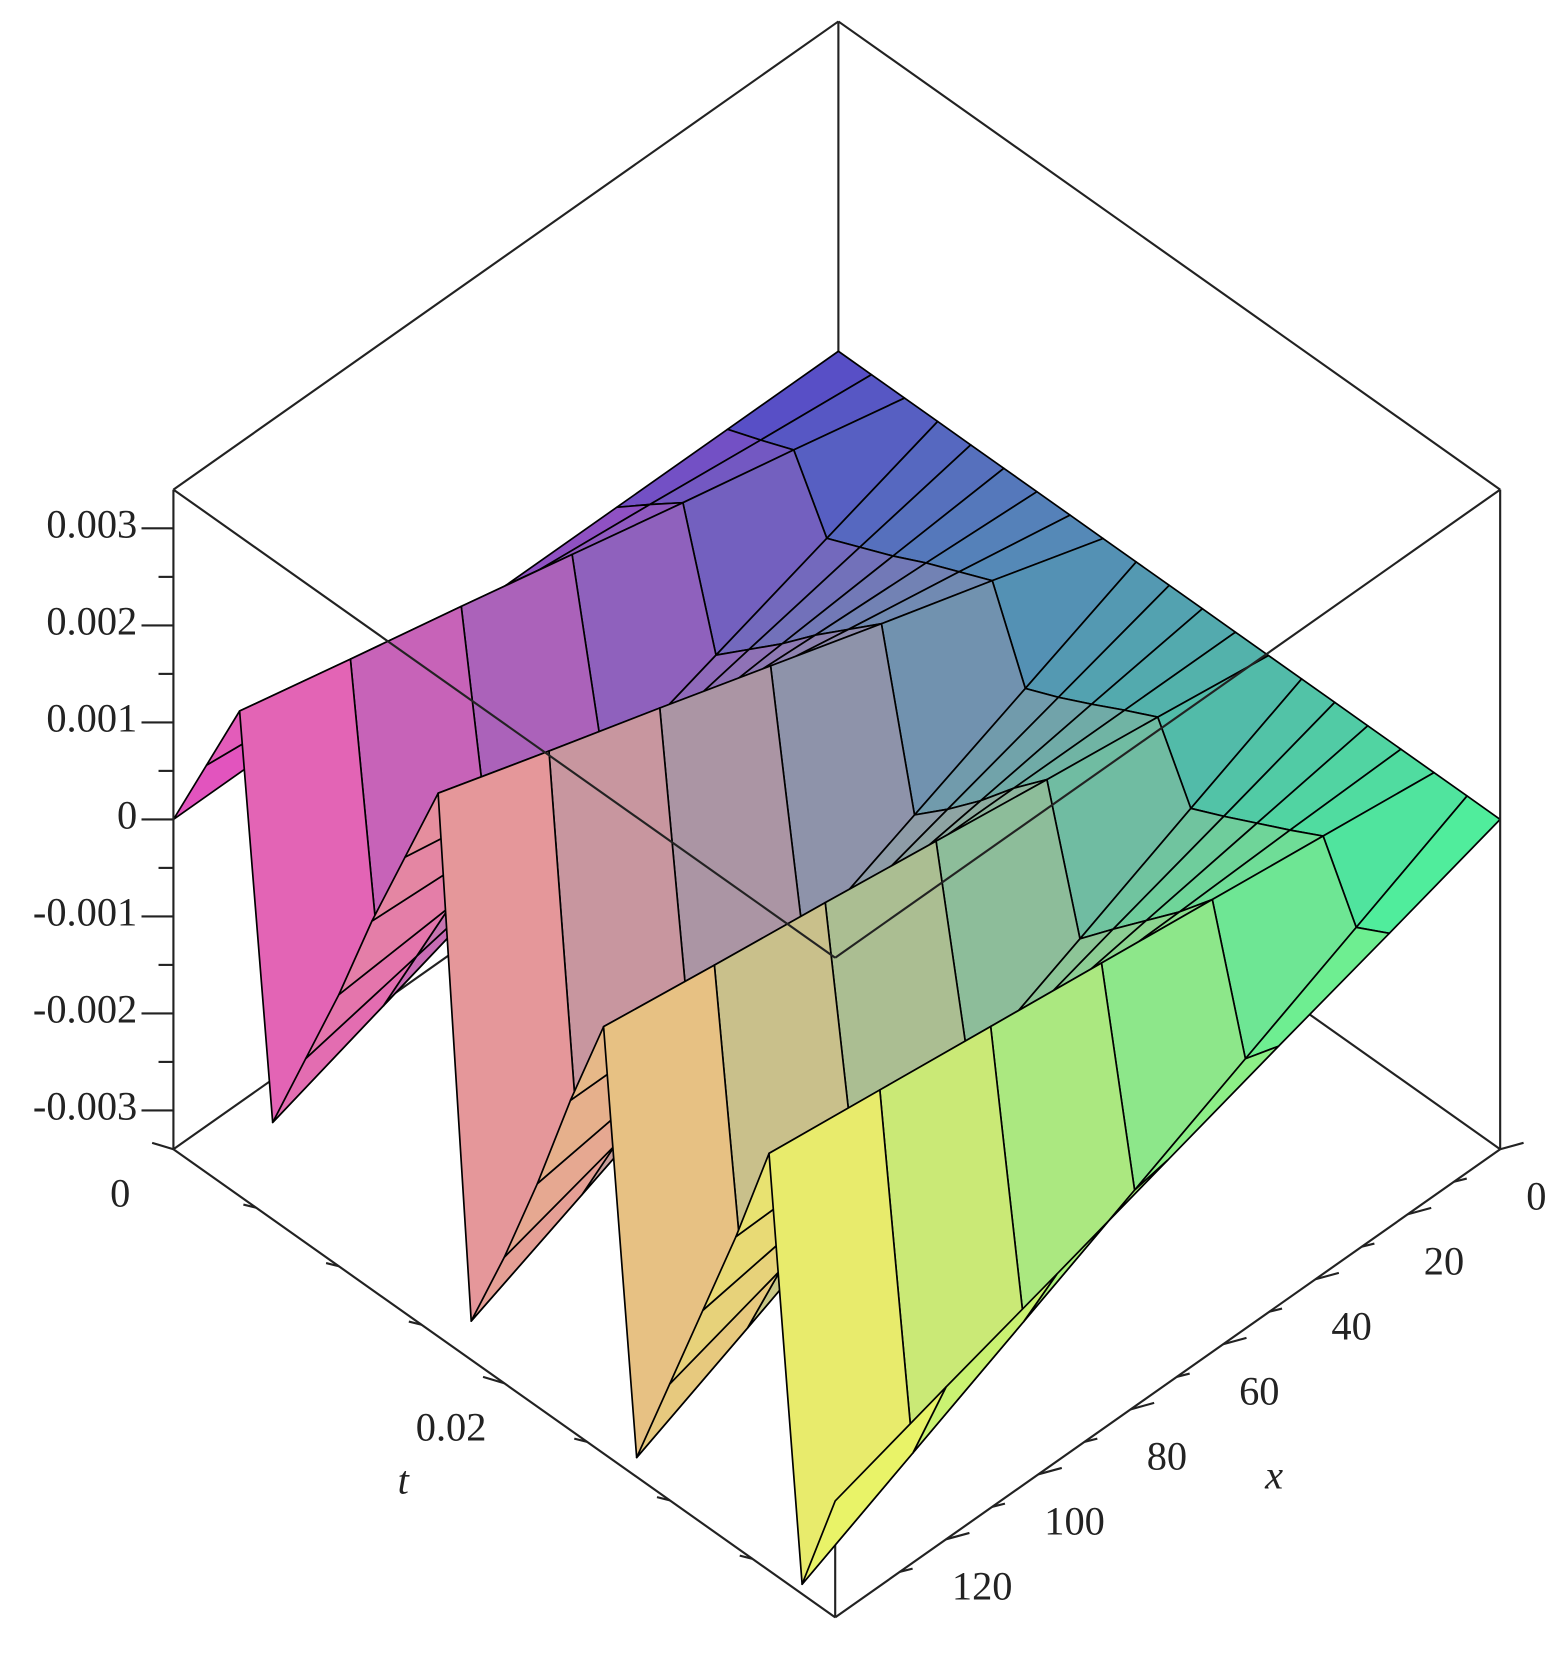 This screenshot has height=1659, width=1564. What do you see at coordinates (1536, 1196) in the screenshot?
I see `x-tick-label: 0` at bounding box center [1536, 1196].